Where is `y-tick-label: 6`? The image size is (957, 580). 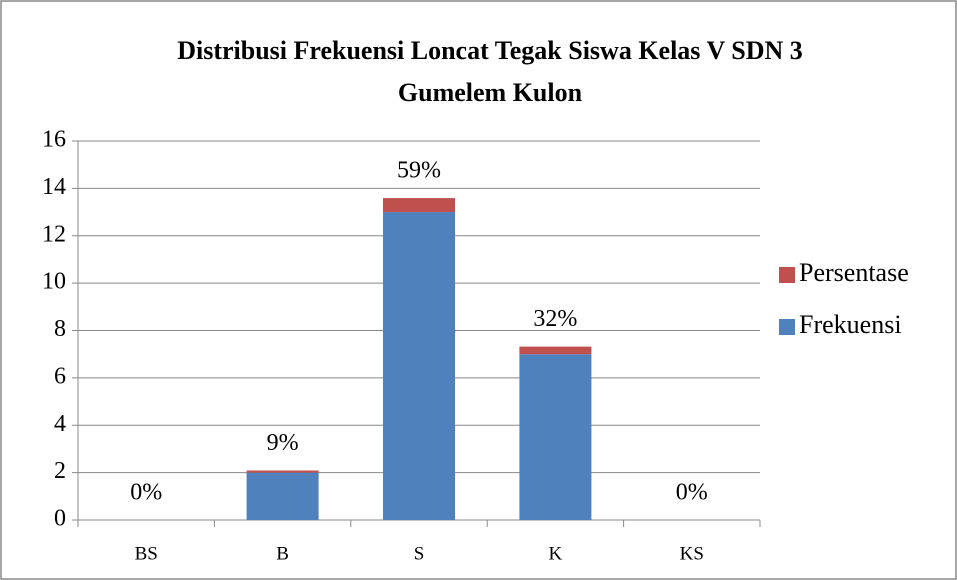
y-tick-label: 6 is located at coordinates (60, 376).